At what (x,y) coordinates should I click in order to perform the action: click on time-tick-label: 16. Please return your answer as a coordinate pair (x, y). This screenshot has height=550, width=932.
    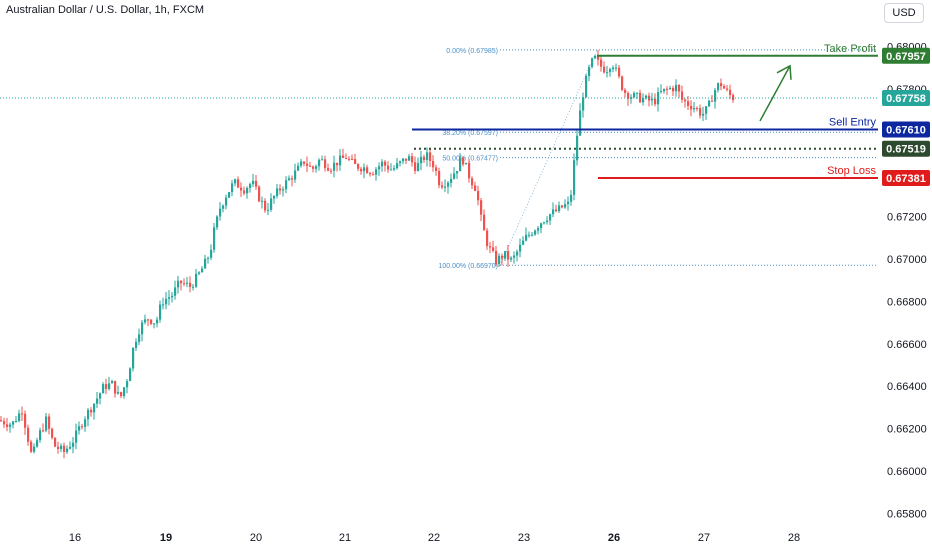
    Looking at the image, I should click on (75, 538).